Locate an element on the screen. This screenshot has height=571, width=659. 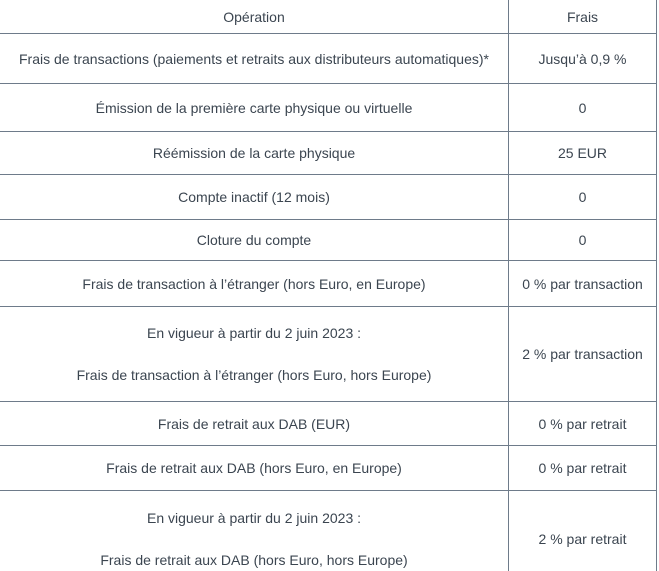
operation-cell: Frais de retrait aux DAB (EUR) is located at coordinates (254, 423).